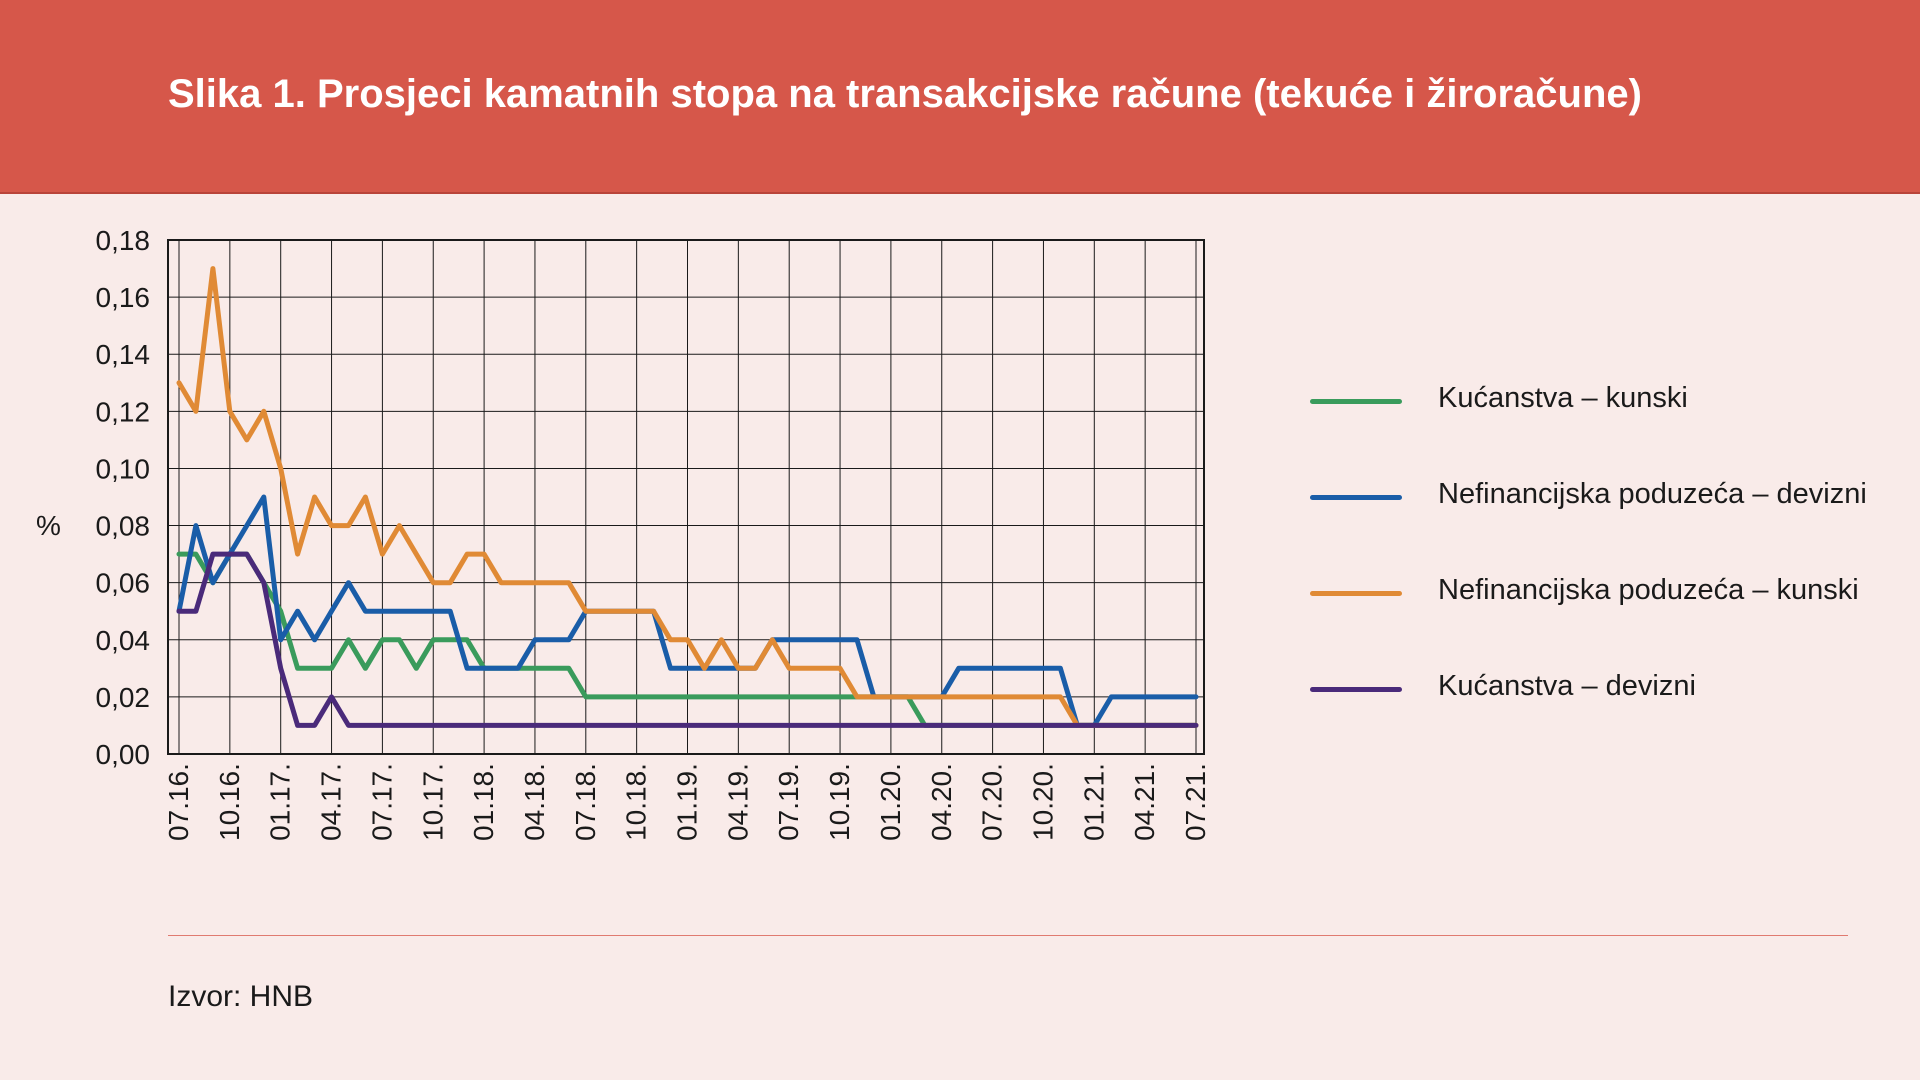 The height and width of the screenshot is (1080, 1920). I want to click on legend-label: Kućanstva – kunski, so click(1563, 398).